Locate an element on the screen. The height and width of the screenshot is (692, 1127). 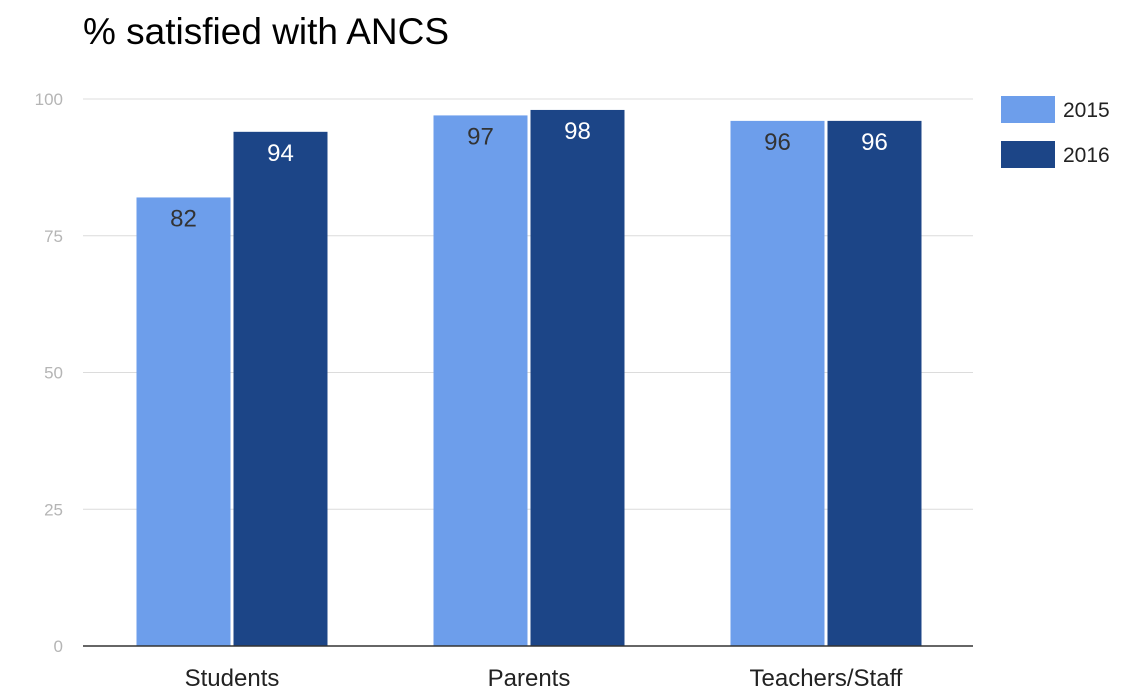
legend: 2015 2016 is located at coordinates (1055, 132).